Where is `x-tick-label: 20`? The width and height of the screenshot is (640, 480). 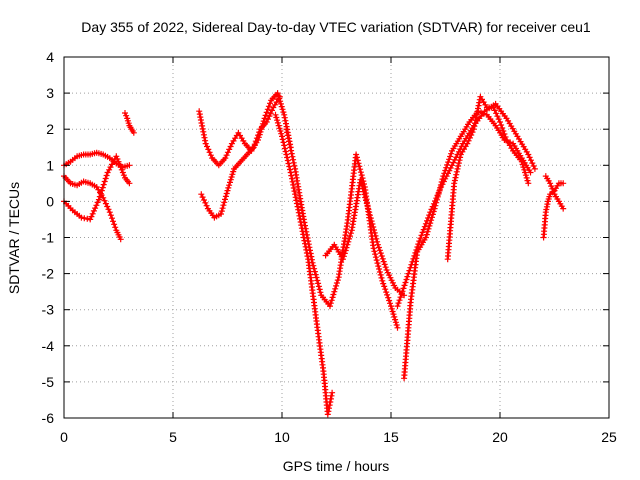 x-tick-label: 20 is located at coordinates (500, 437).